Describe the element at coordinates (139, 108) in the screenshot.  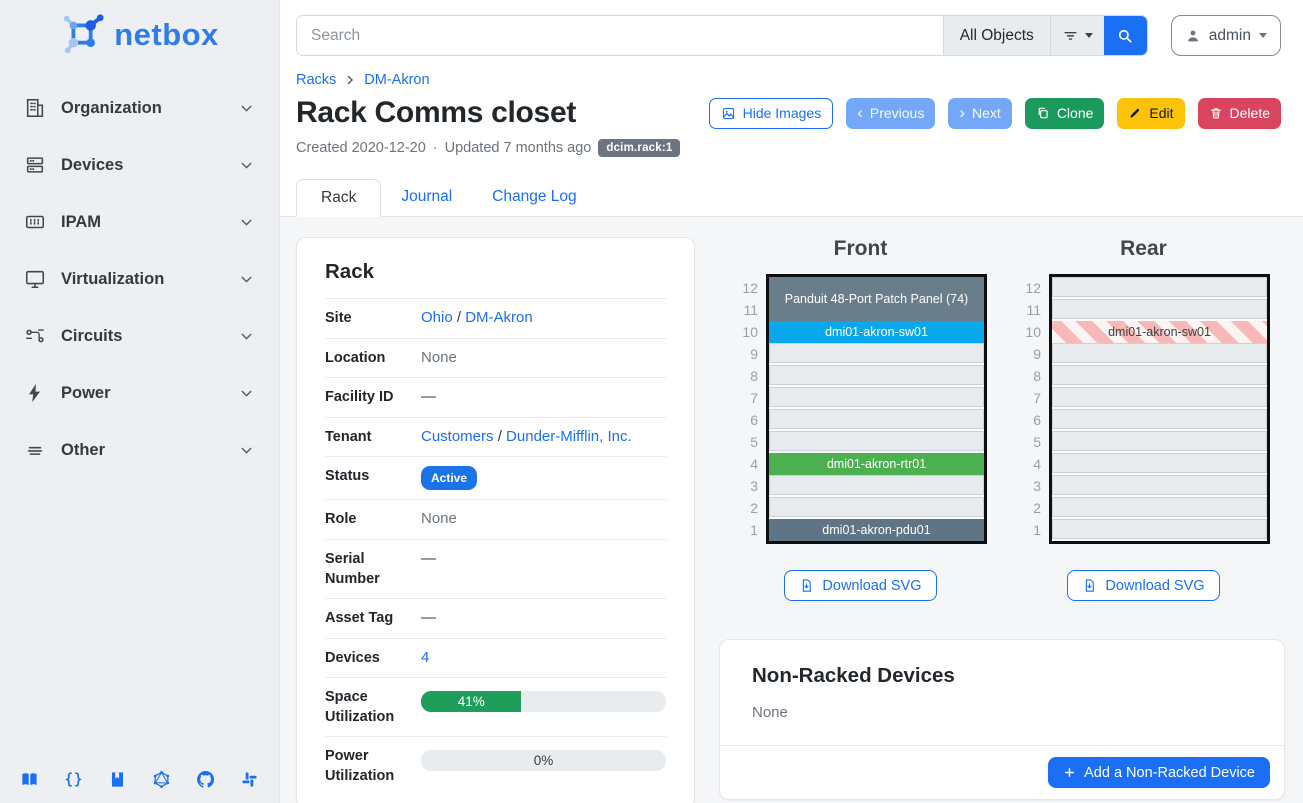
I see `sidebar-item-organization: Organization` at that location.